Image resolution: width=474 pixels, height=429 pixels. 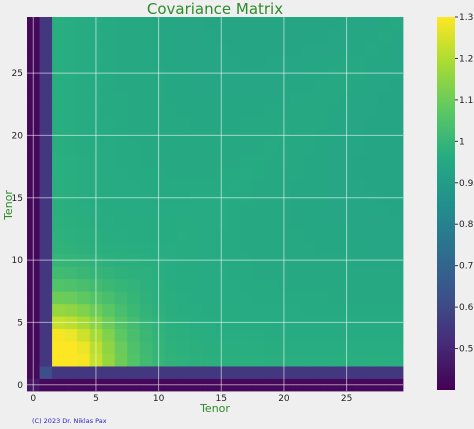 I want to click on credit-text: (C) 2023 Dr. Niklas Pax, so click(x=69, y=421).